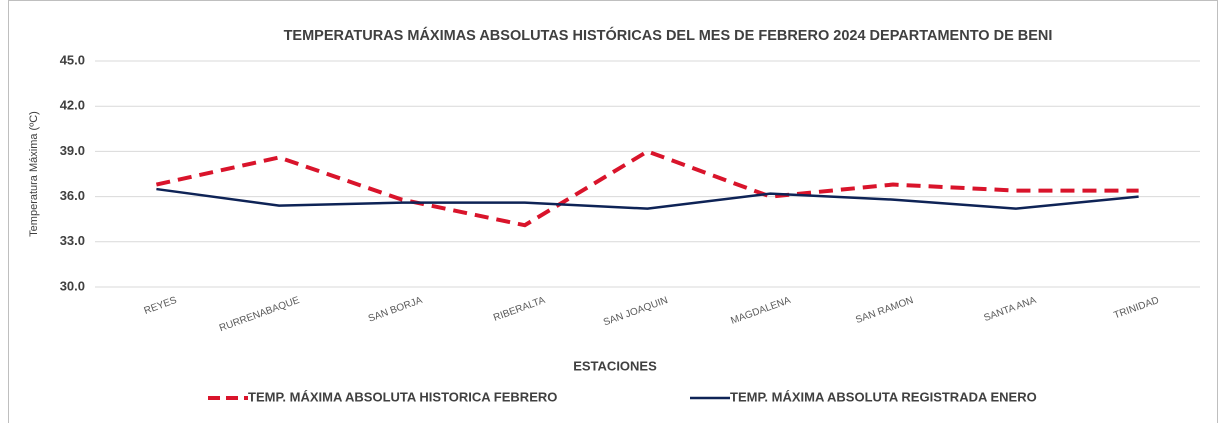 This screenshot has width=1218, height=423. What do you see at coordinates (760, 311) in the screenshot?
I see `x-tick-label: MAGDALENA` at bounding box center [760, 311].